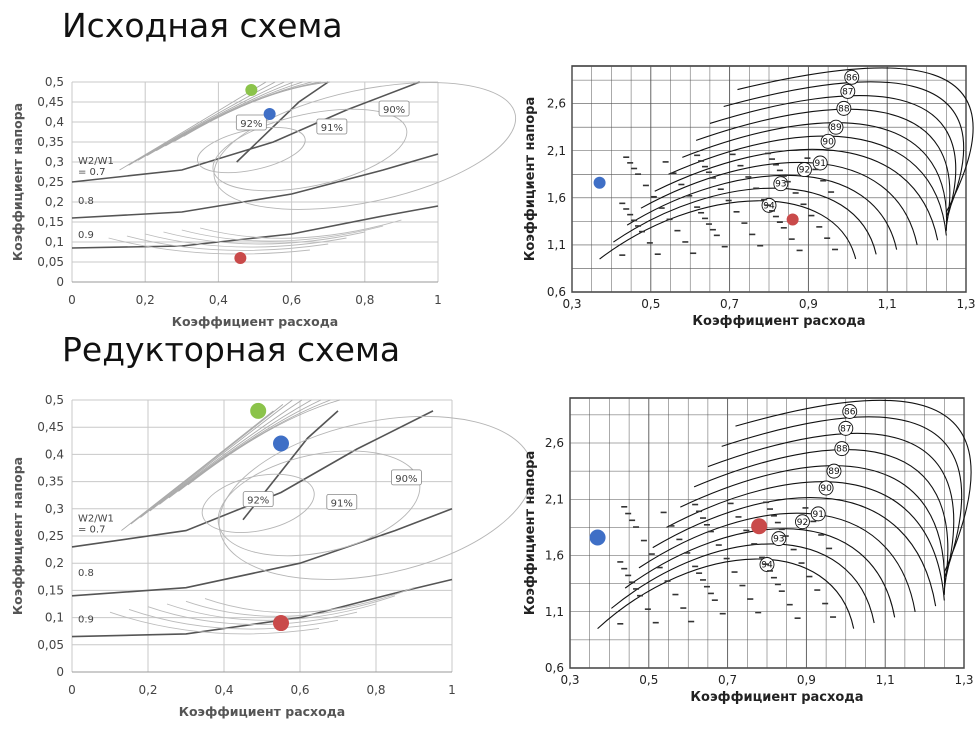 This screenshot has width=975, height=735. I want to click on y-tick-label: 0,25, so click(50, 536).